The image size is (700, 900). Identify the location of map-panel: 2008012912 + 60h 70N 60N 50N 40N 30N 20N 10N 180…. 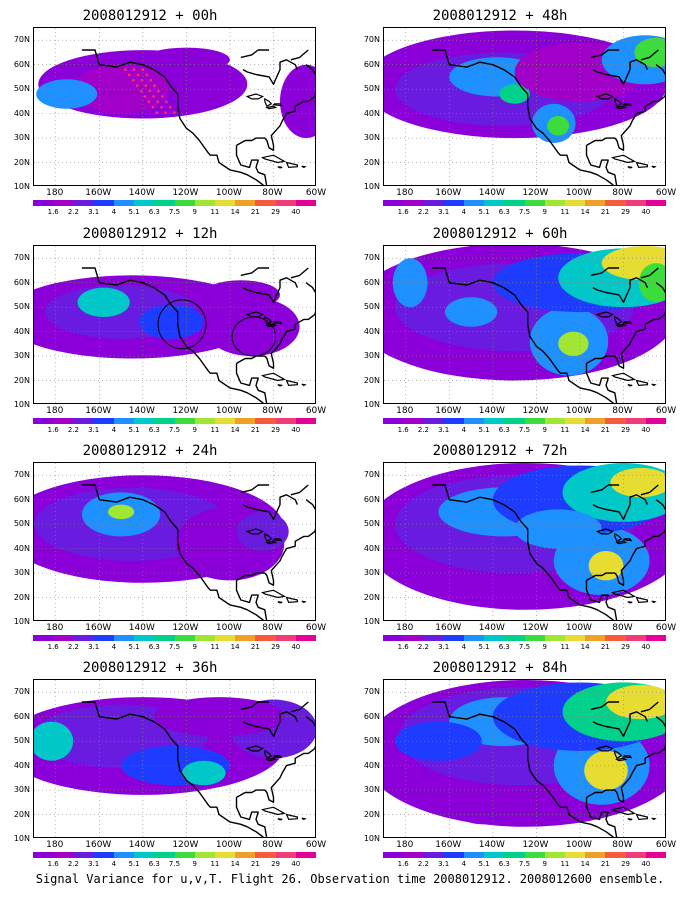
(513, 332).